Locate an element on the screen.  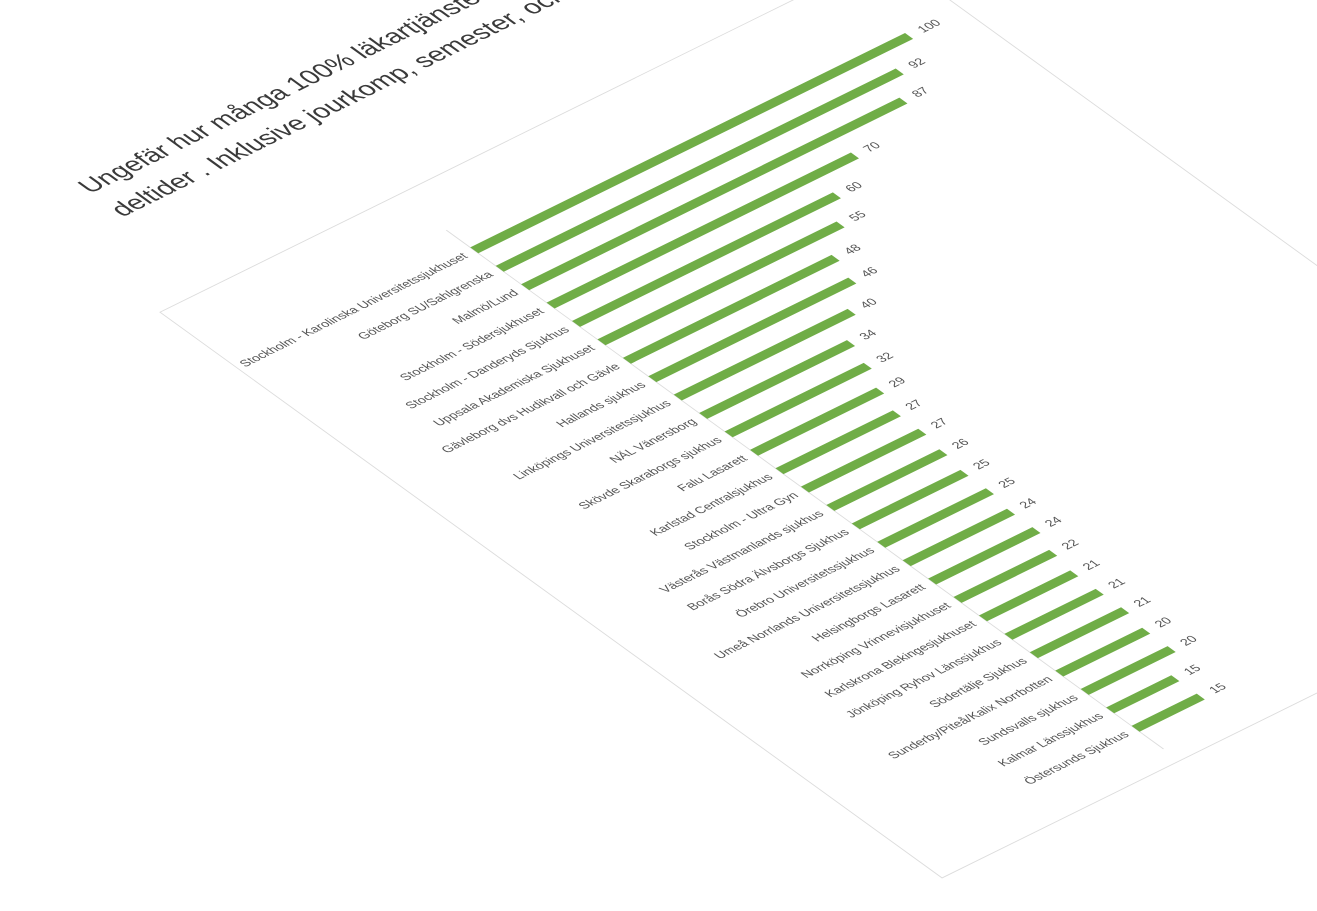
category-label-19: Helsingborgs Lasarett is located at coordinates (868, 613).